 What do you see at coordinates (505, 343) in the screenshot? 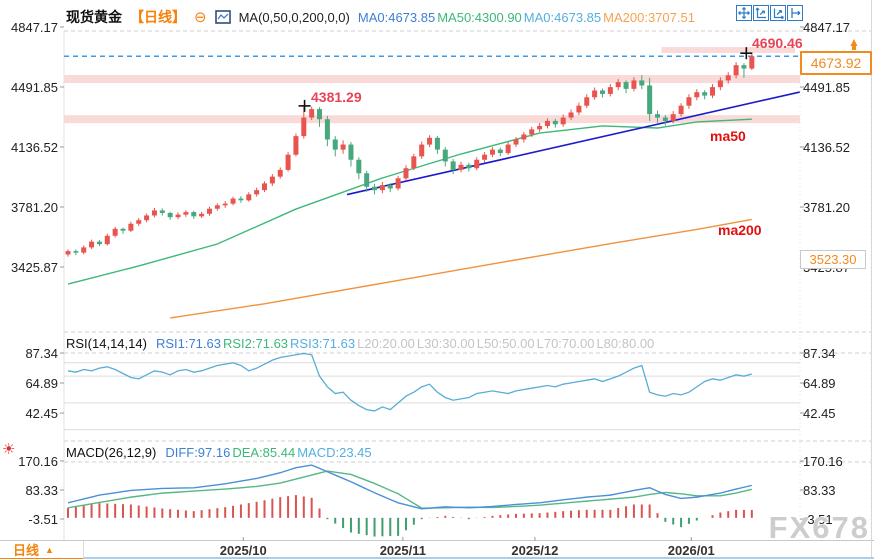
I see `indicator-value-token: L50:50.00` at bounding box center [505, 343].